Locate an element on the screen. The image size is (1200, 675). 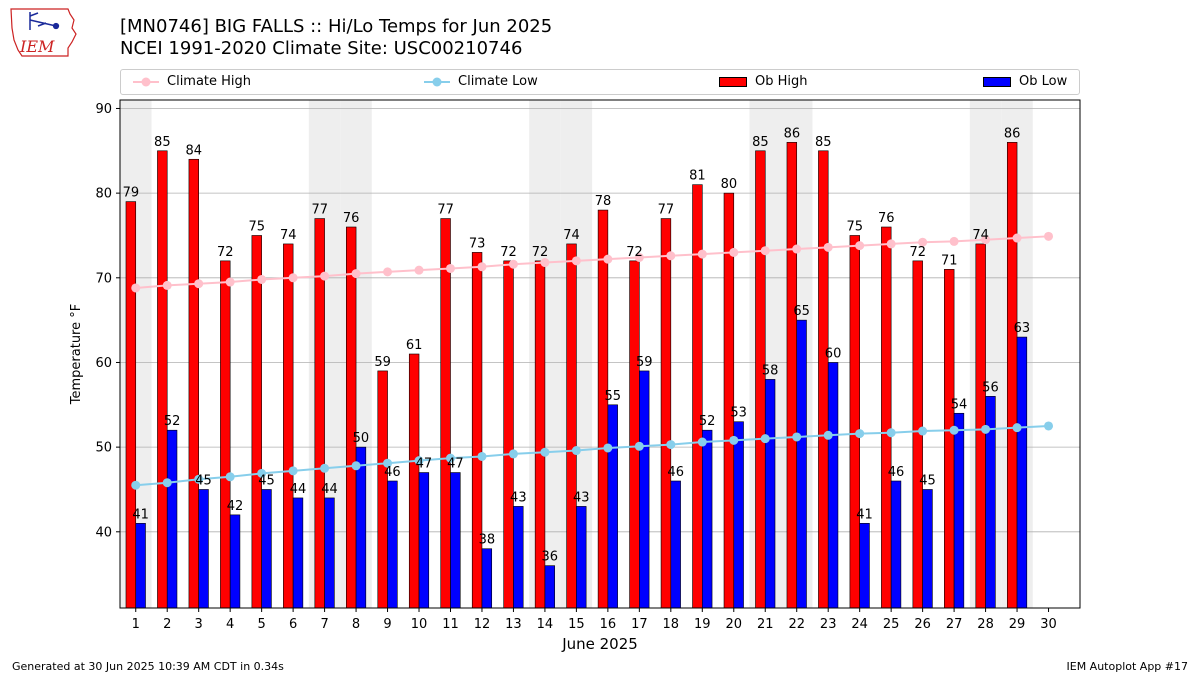
y-tick-label-40: 40 is located at coordinates (103, 532).